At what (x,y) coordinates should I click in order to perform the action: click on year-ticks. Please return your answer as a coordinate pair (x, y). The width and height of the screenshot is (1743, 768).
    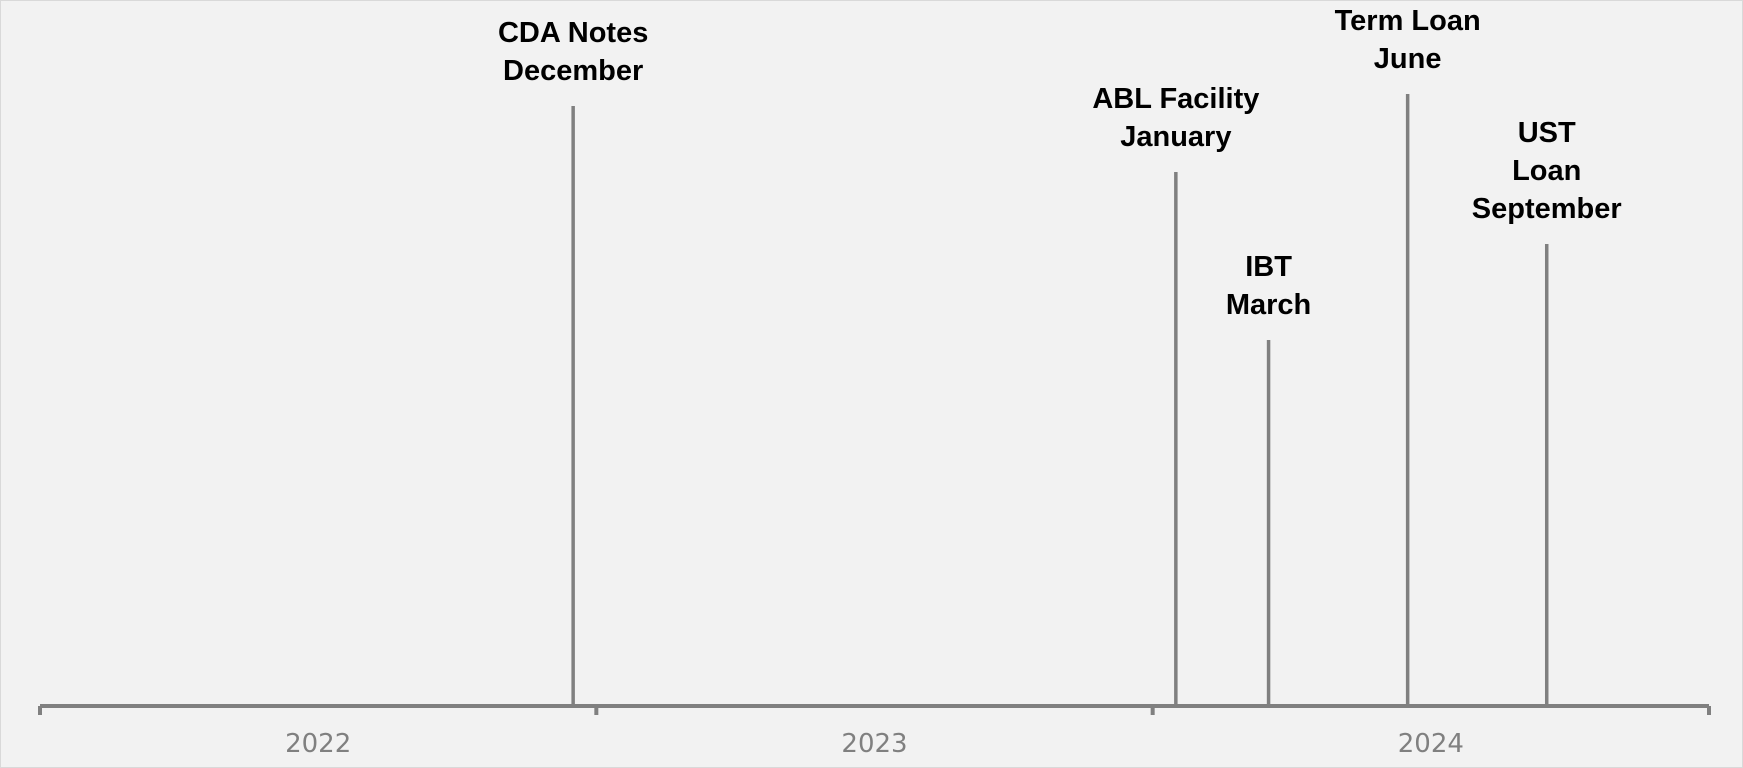
    Looking at the image, I should click on (874, 710).